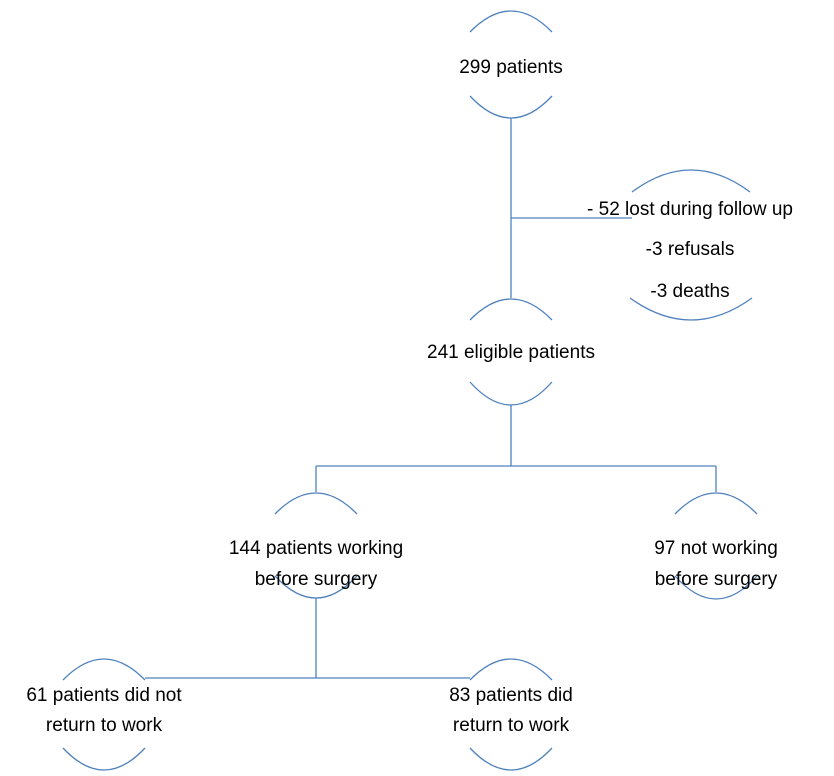  What do you see at coordinates (511, 352) in the screenshot?
I see `node-text: 241 eligible patients` at bounding box center [511, 352].